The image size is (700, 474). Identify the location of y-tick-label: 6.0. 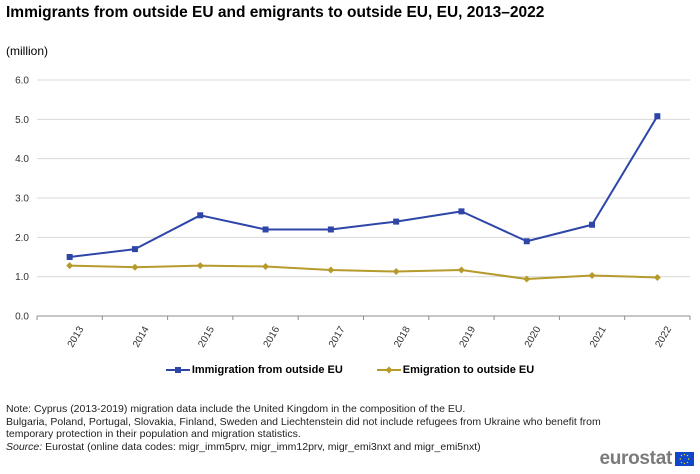
(22, 81).